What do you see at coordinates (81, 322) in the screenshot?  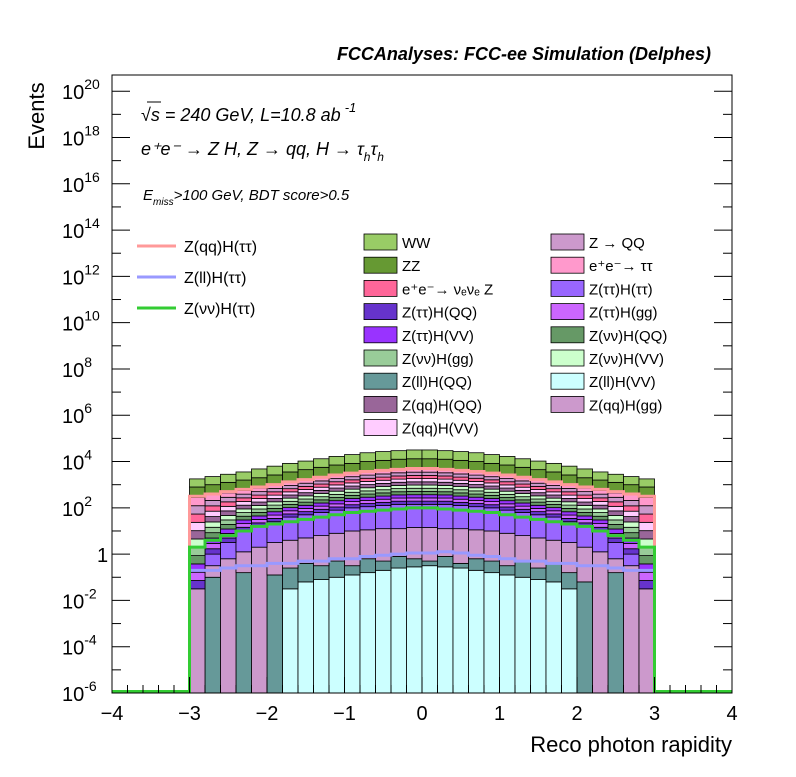 I see `y-tick-label: 1010` at bounding box center [81, 322].